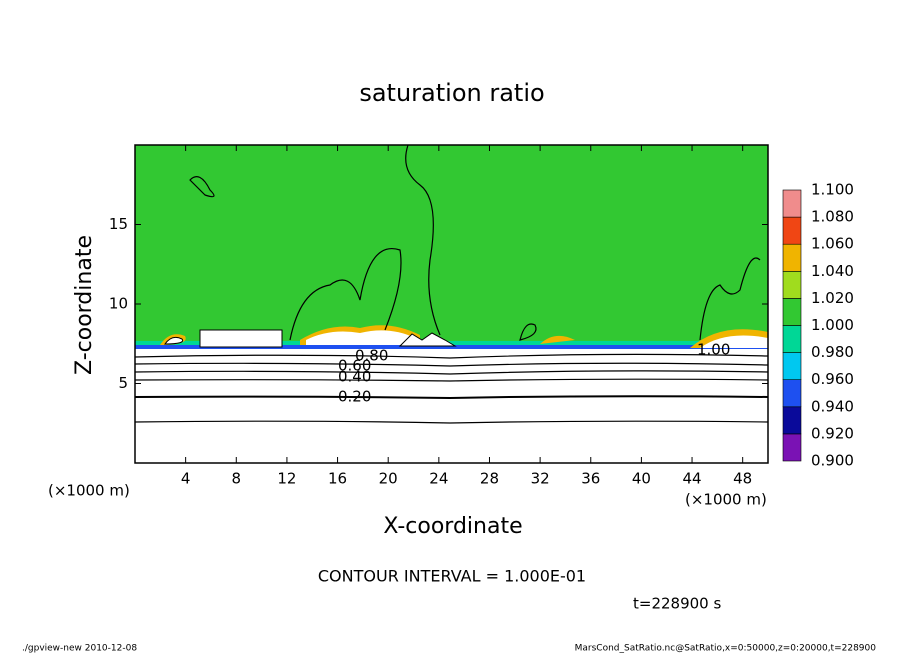 This screenshot has width=904, height=654. I want to click on x-tick-label: 8, so click(237, 479).